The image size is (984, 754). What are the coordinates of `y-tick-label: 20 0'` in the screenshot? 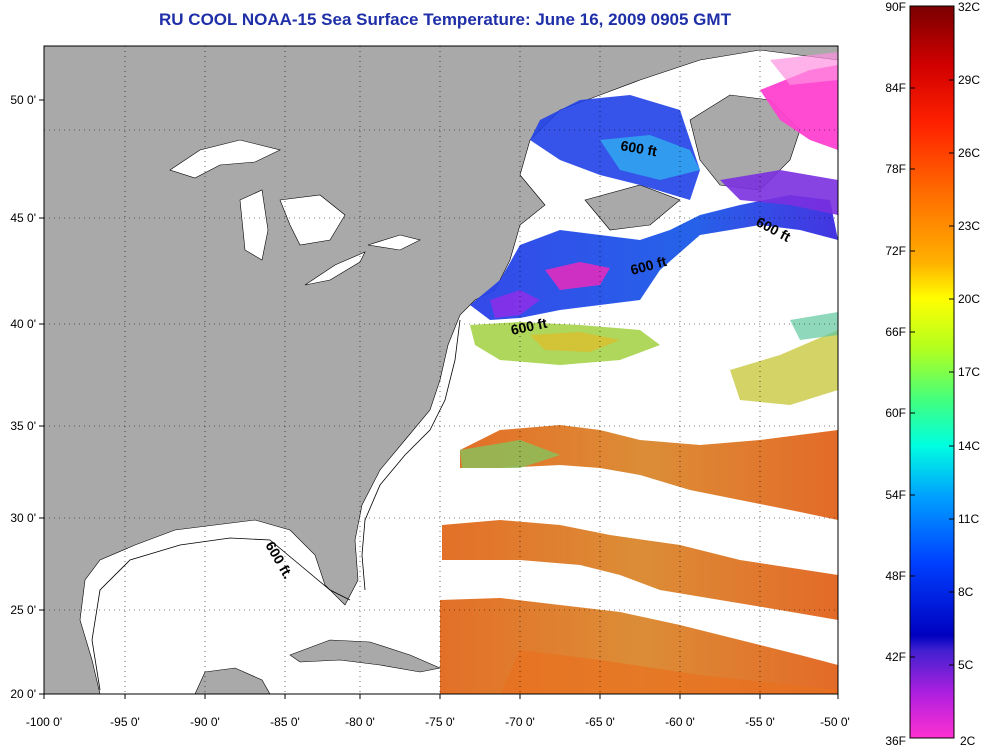 It's located at (23, 694).